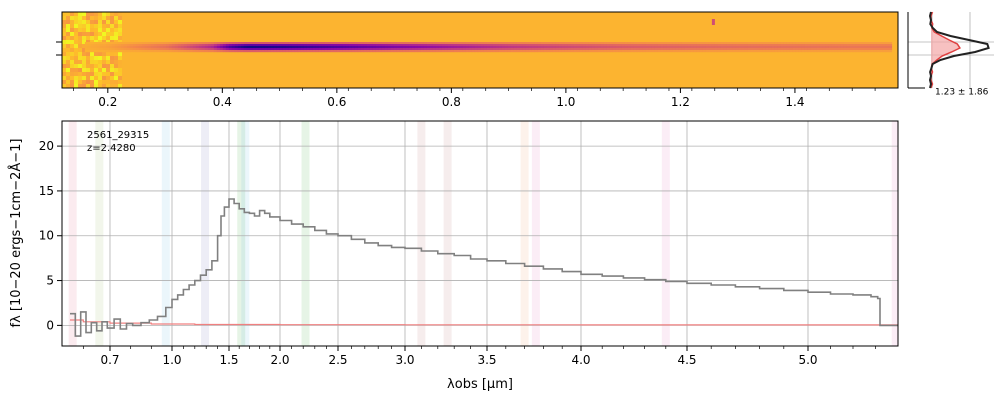 This screenshot has height=400, width=1000. I want to click on profile-label: 1.23 ± 1.86, so click(962, 93).